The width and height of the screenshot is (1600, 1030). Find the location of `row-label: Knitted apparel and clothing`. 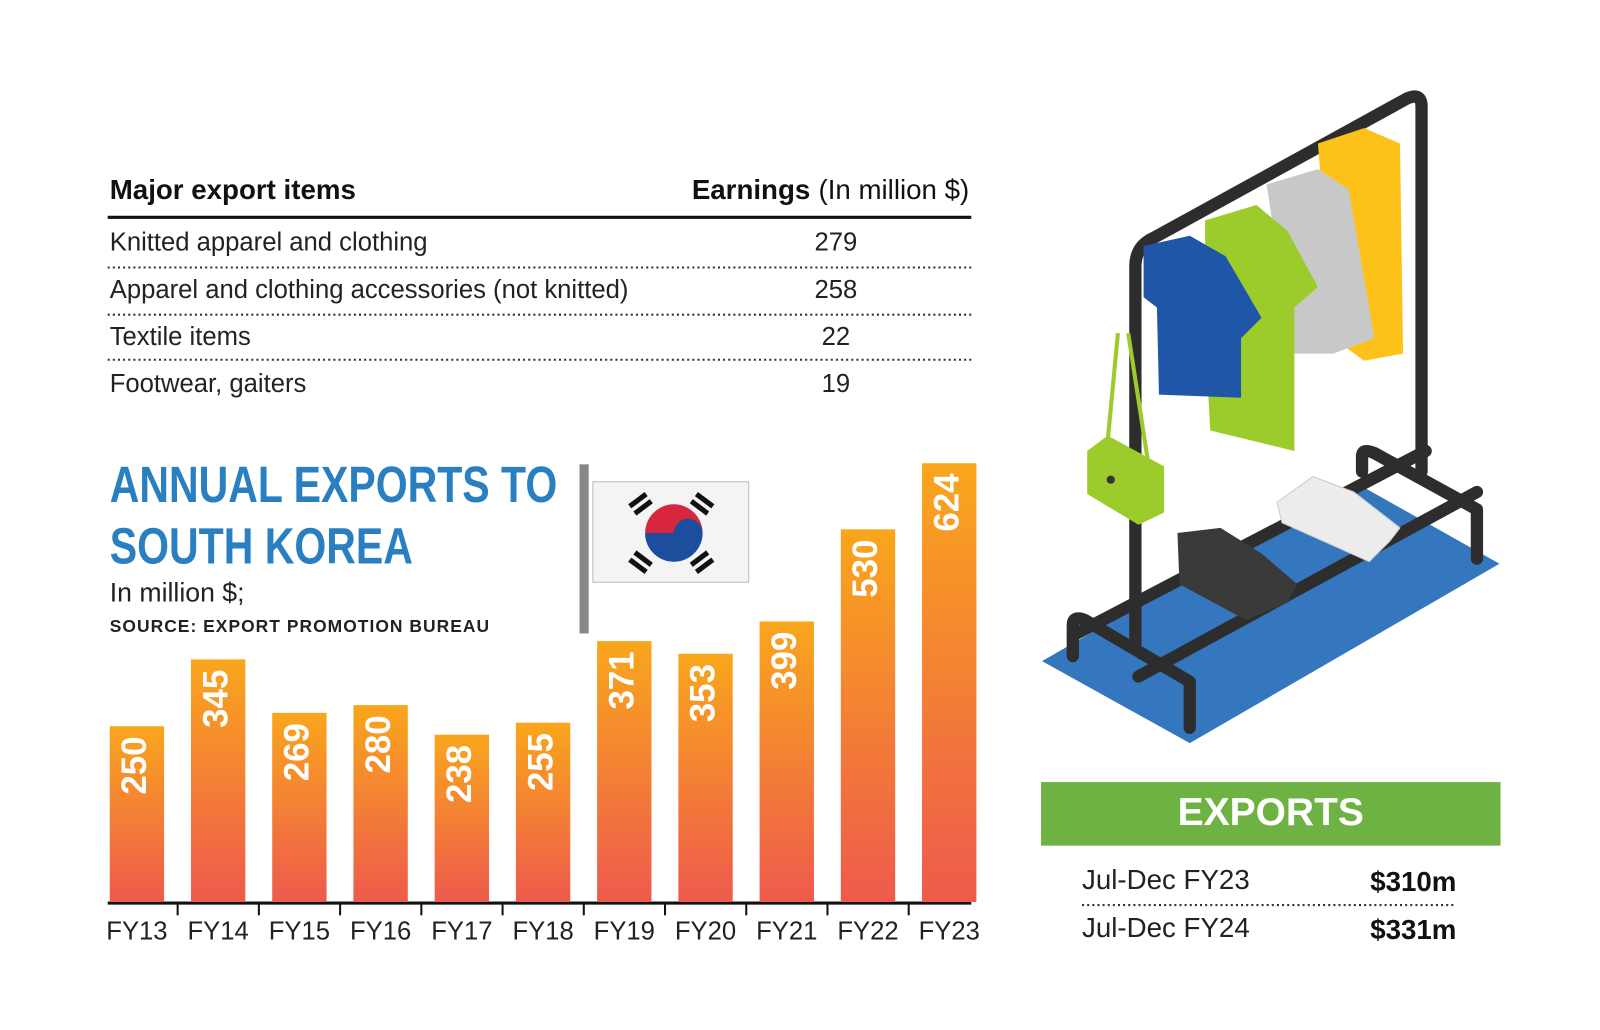

row-label: Knitted apparel and clothing is located at coordinates (269, 243).